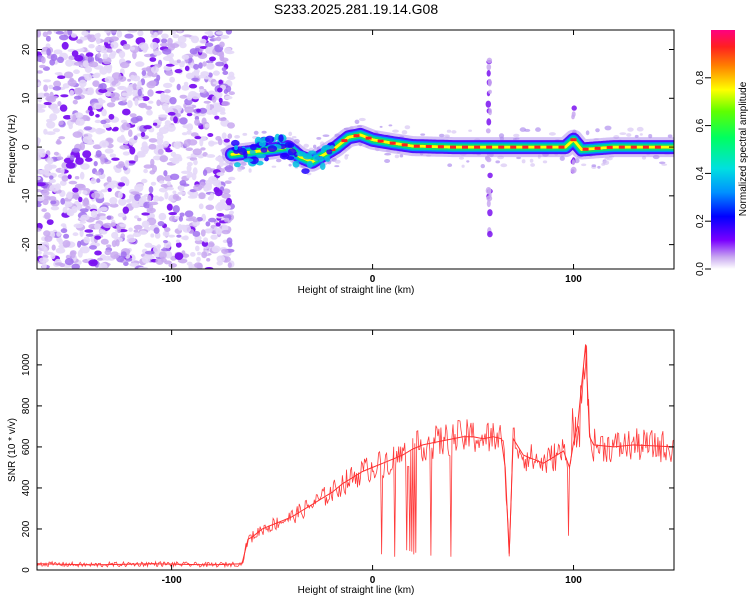  Describe the element at coordinates (172, 580) in the screenshot. I see `snr-x-tick-label: -100` at that location.